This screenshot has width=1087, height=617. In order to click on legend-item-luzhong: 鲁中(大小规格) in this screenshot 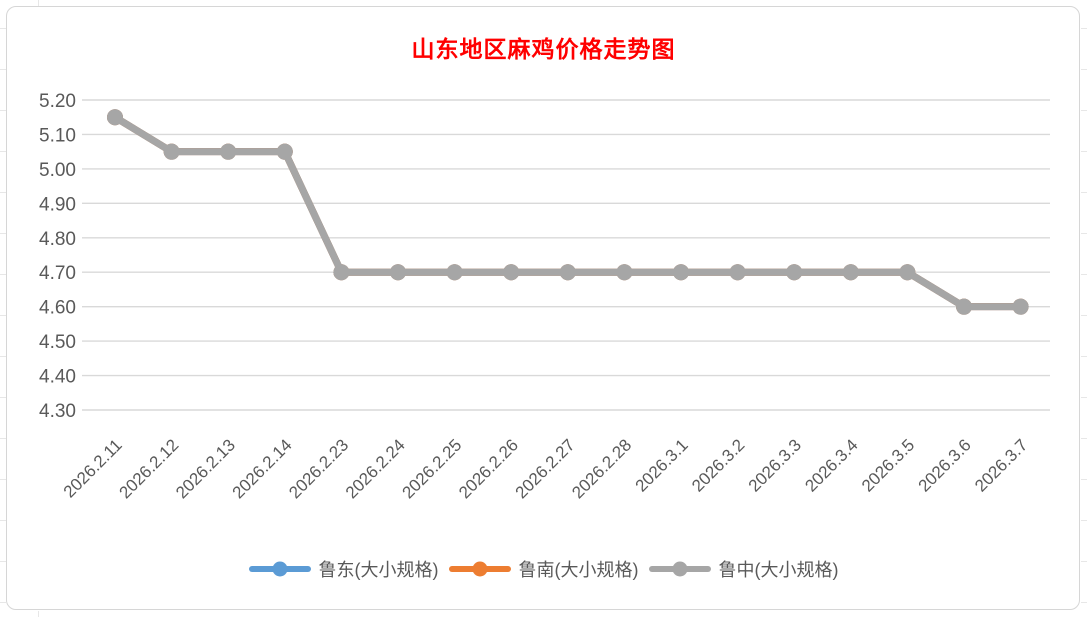, I will do `click(743, 569)`.